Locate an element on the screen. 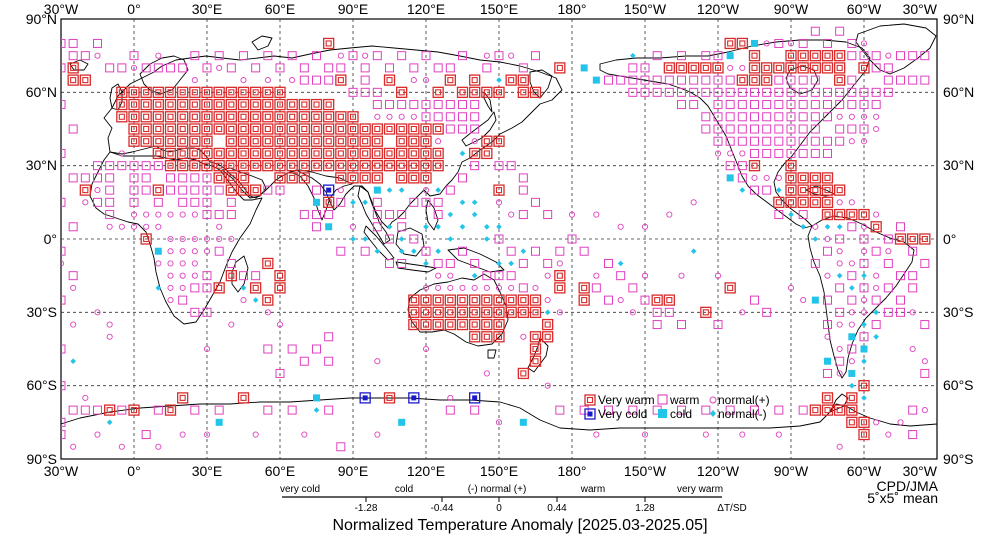  coast-indochina is located at coordinates (374, 215).